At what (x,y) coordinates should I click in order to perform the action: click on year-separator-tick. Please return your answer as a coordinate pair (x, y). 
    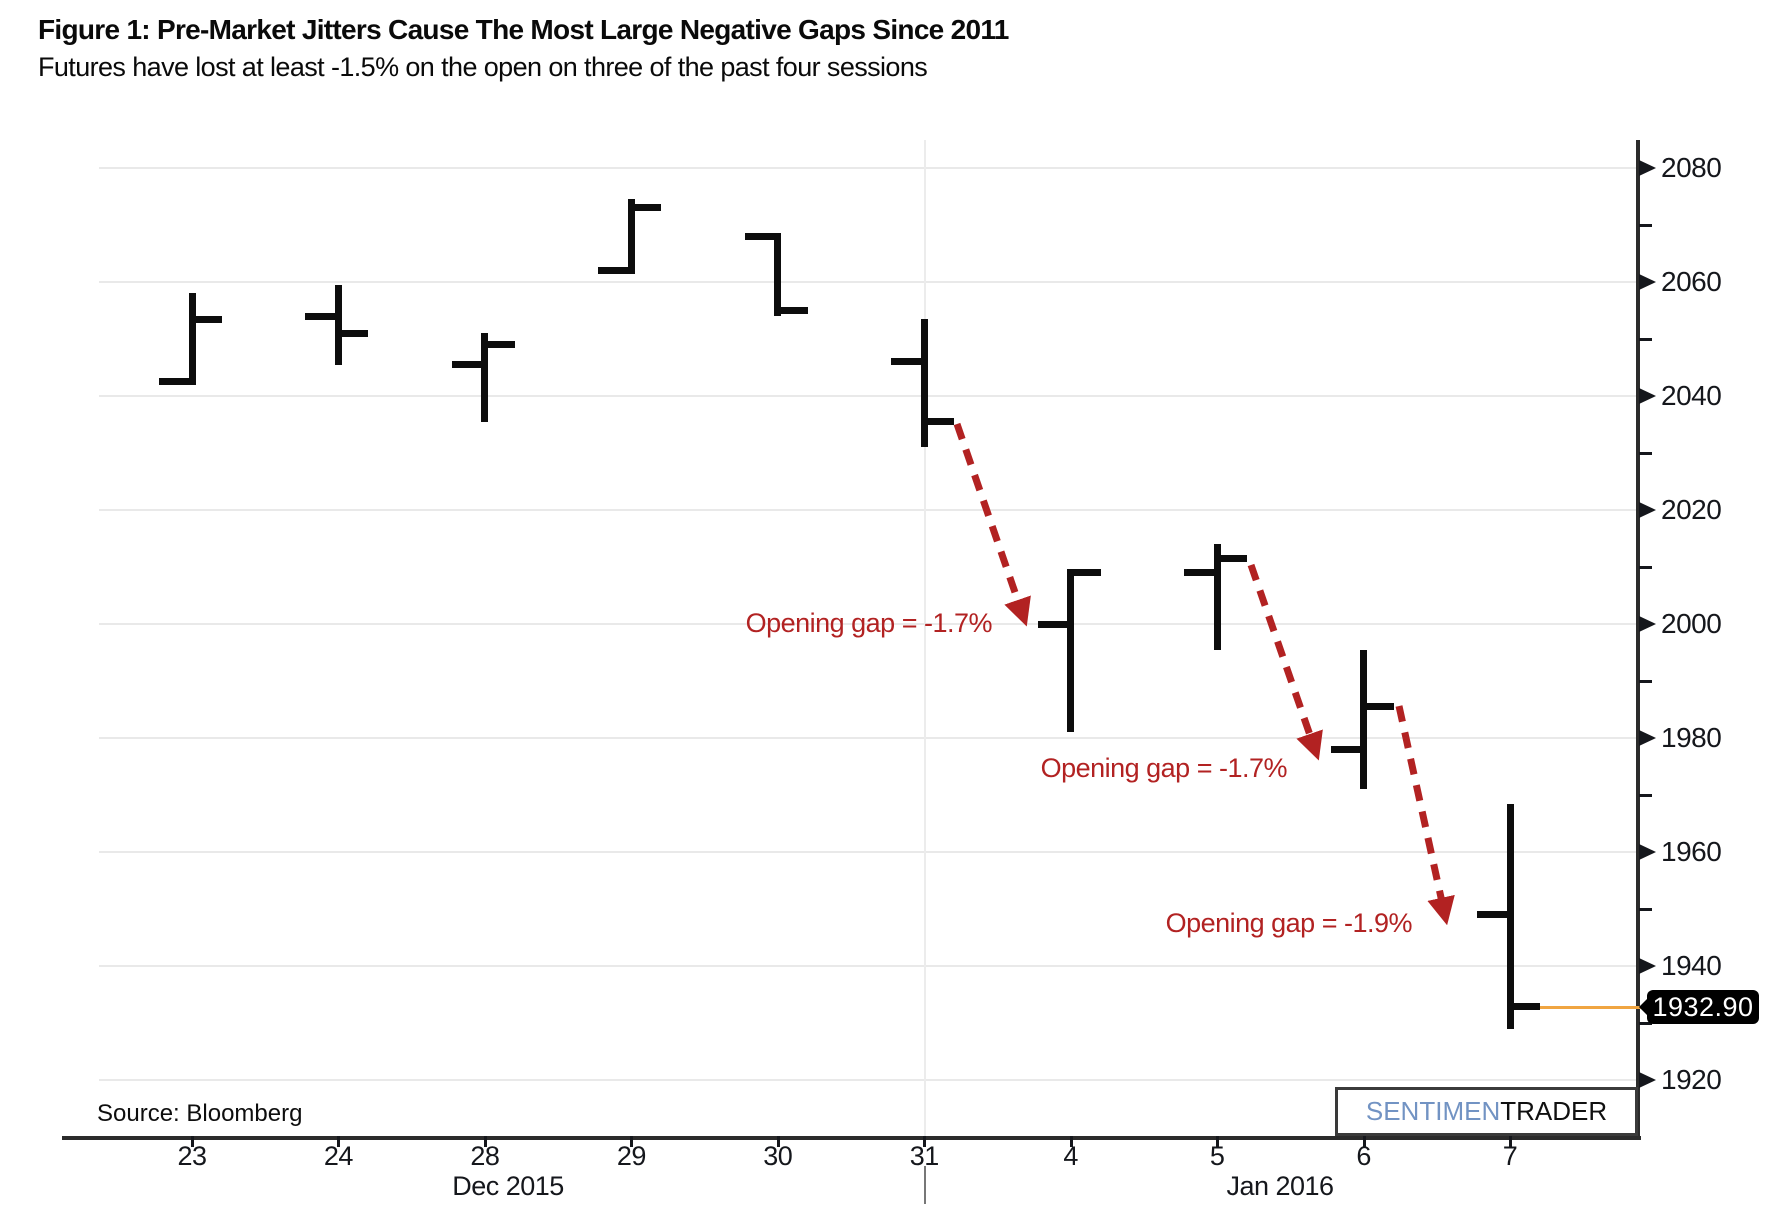
    Looking at the image, I should click on (925, 1185).